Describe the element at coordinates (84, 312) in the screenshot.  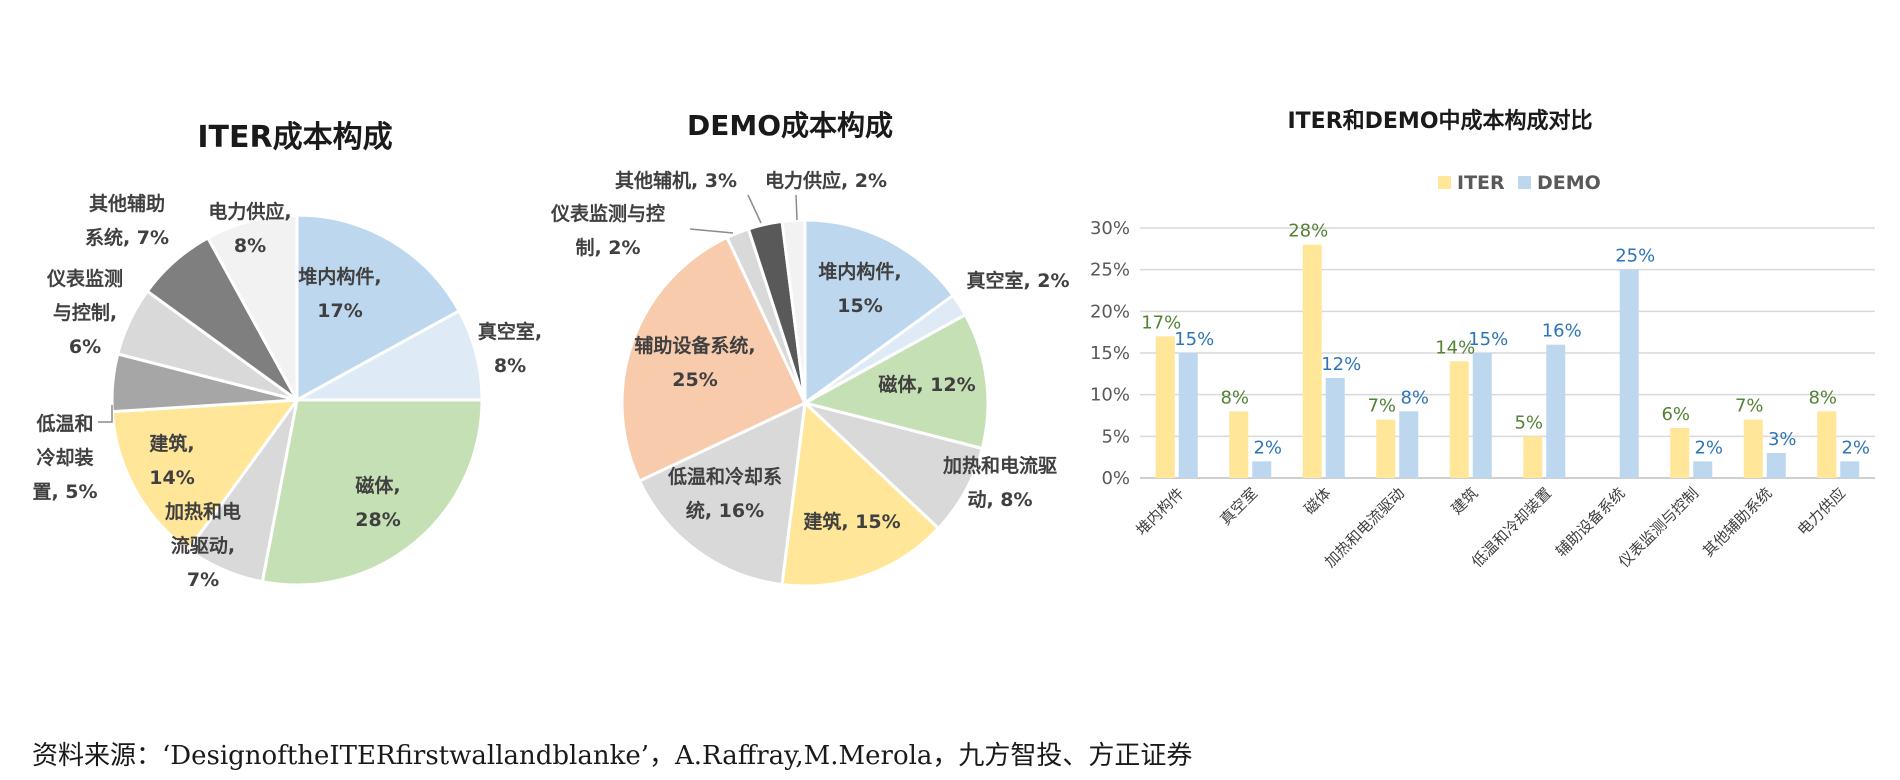
I see `pie-data-label: 仪表监测与控制, 6%` at that location.